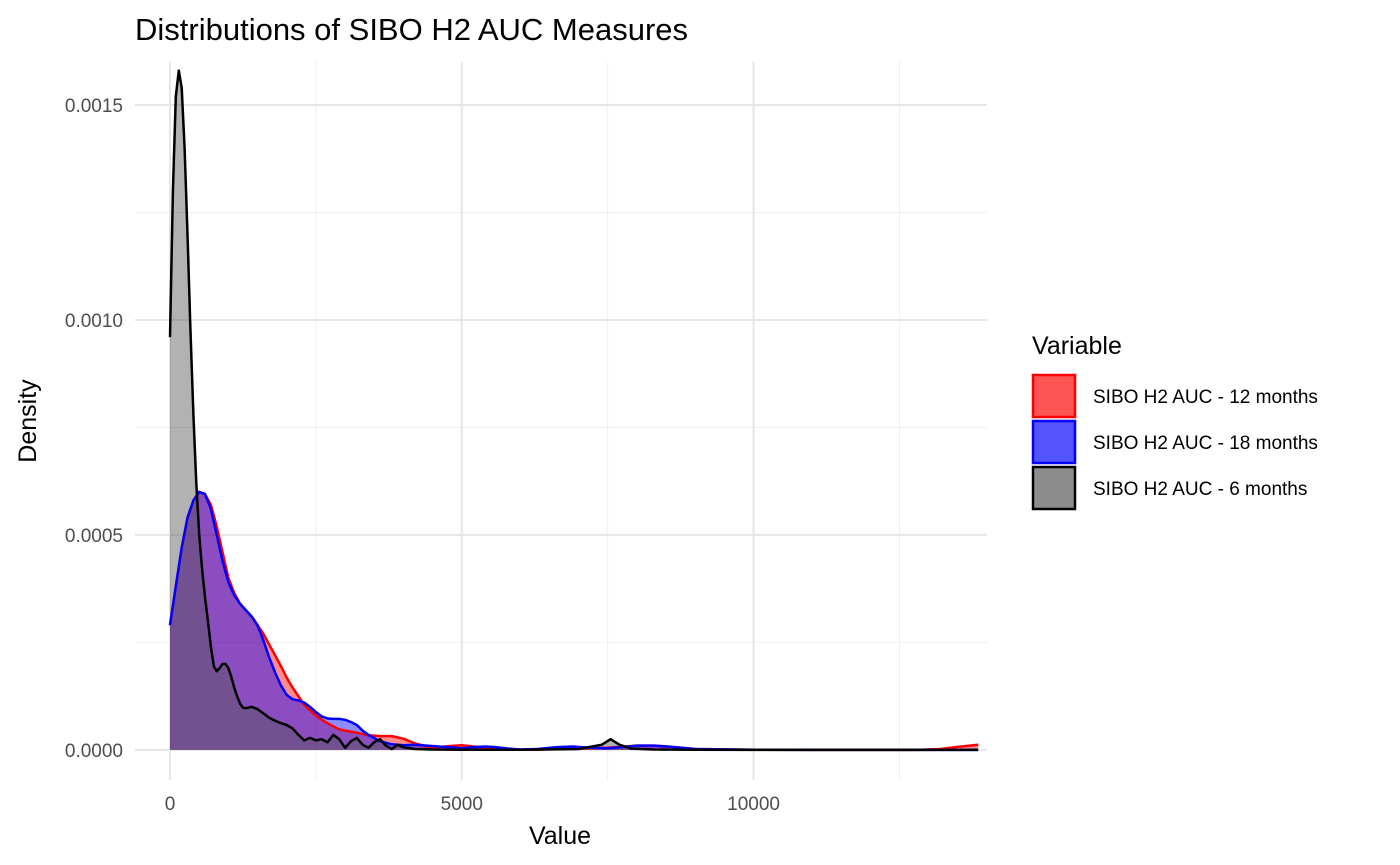 The height and width of the screenshot is (865, 1400). I want to click on x-axis-ticks: 0 5000 10000, so click(472, 804).